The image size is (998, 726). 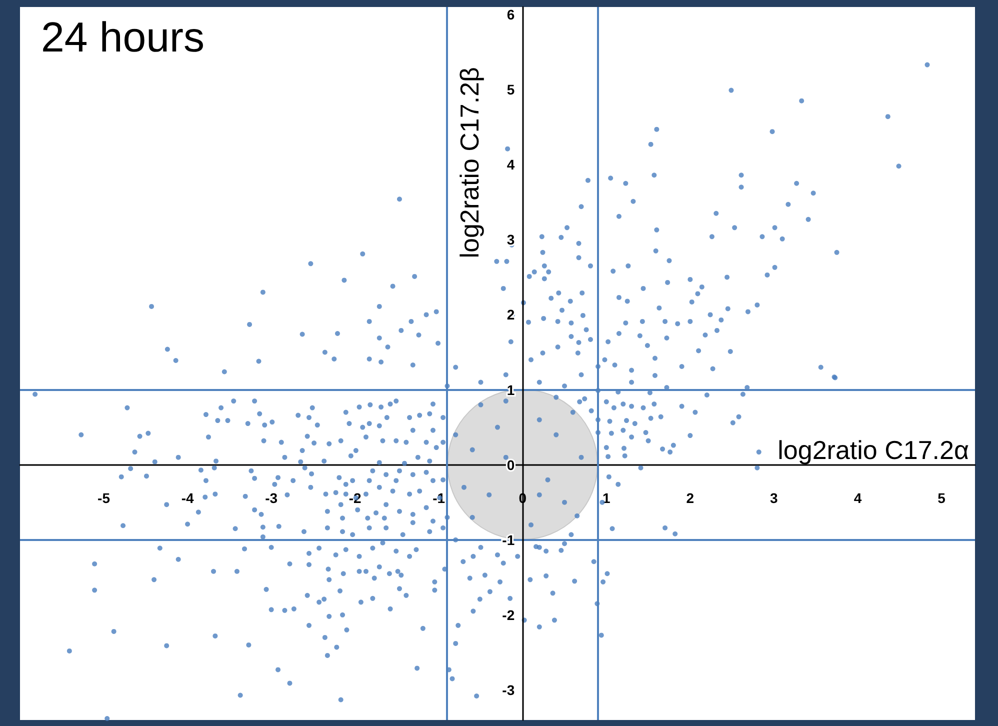 I want to click on x-axis-title: log2ratio C17.2α, so click(x=873, y=449).